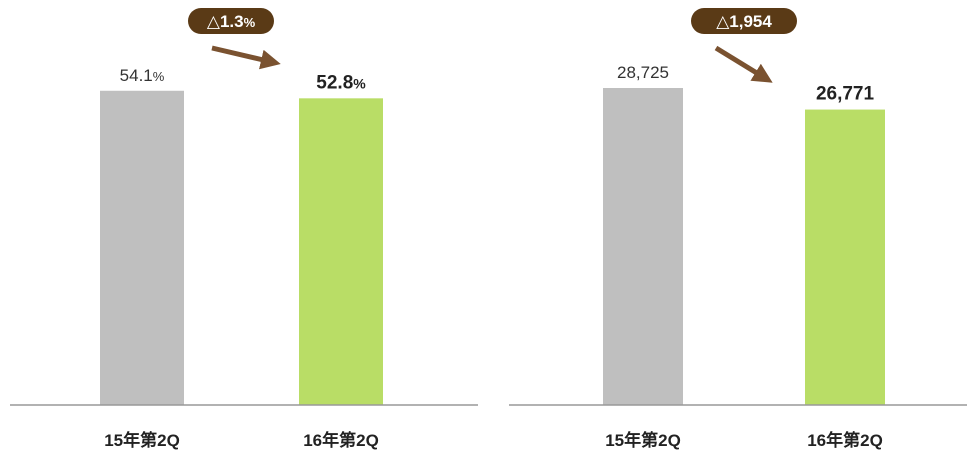 This screenshot has width=967, height=456. Describe the element at coordinates (142, 75) in the screenshot. I see `value-label: 54.1%` at that location.